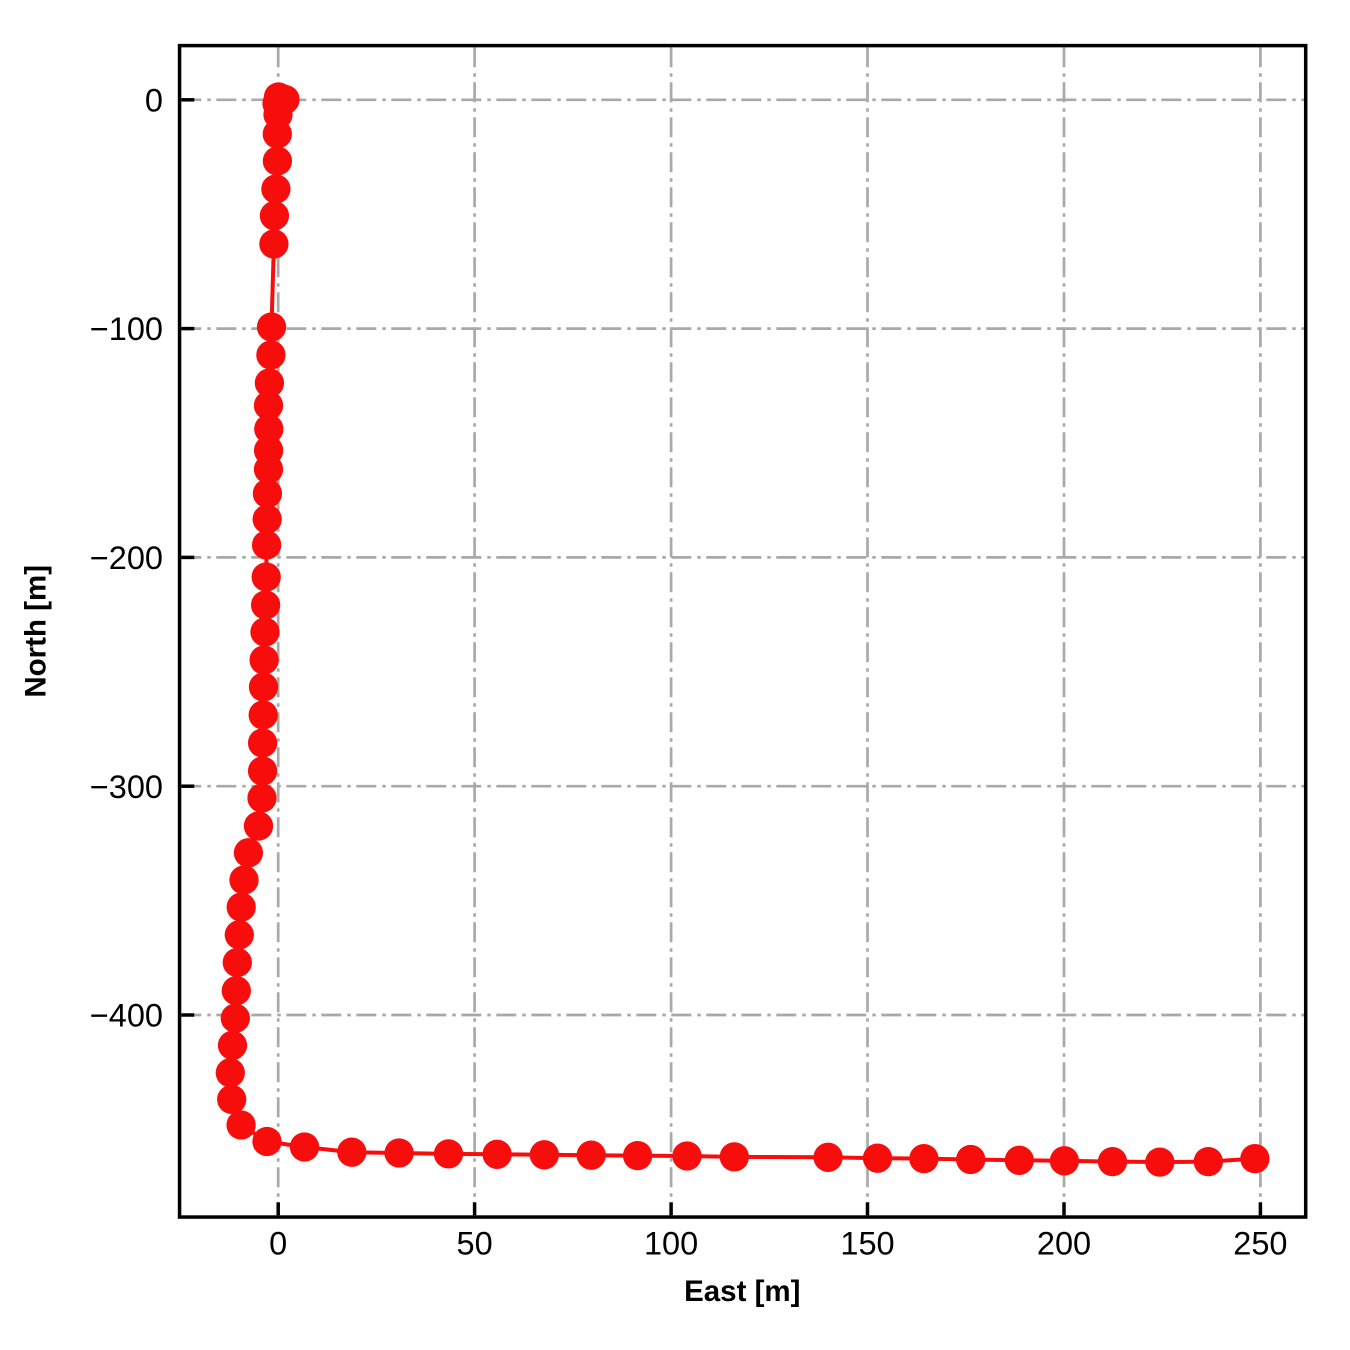  Describe the element at coordinates (126, 329) in the screenshot. I see `svg-text: −100` at that location.